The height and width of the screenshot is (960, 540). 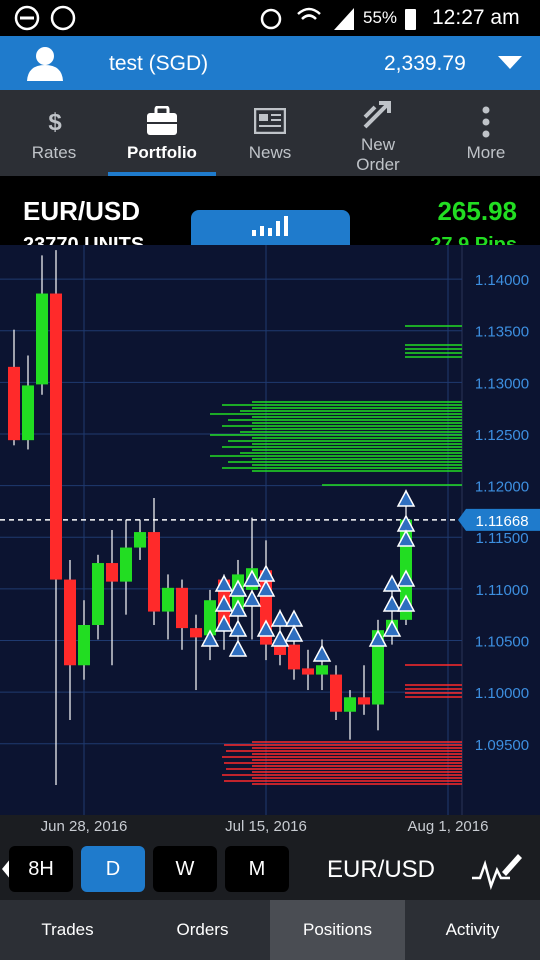 What do you see at coordinates (162, 133) in the screenshot?
I see `nav-portfolio: Portfolio` at bounding box center [162, 133].